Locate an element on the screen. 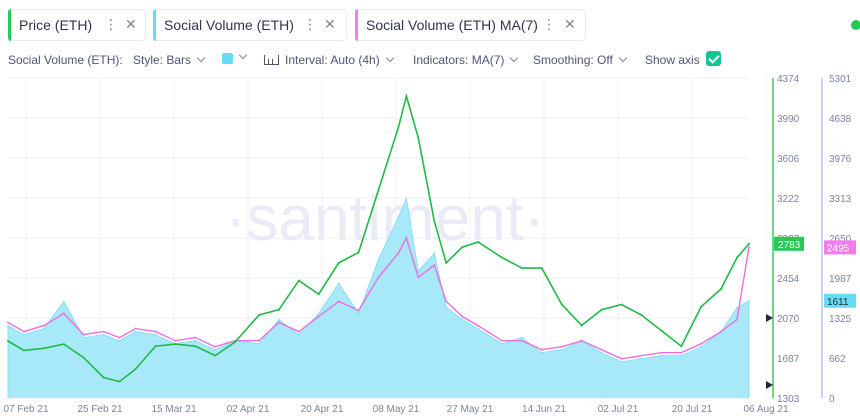  social-tick-label: 4638 is located at coordinates (840, 119).